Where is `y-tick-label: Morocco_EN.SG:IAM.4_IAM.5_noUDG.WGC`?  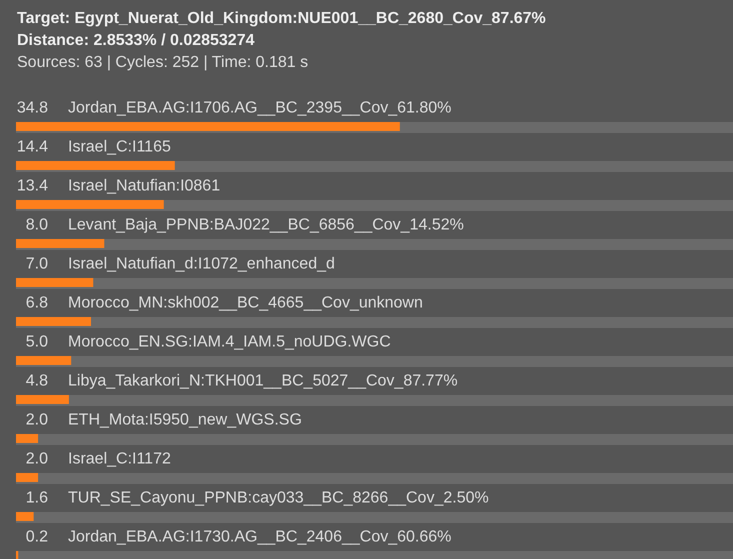 y-tick-label: Morocco_EN.SG:IAM.4_IAM.5_noUDG.WGC is located at coordinates (229, 342).